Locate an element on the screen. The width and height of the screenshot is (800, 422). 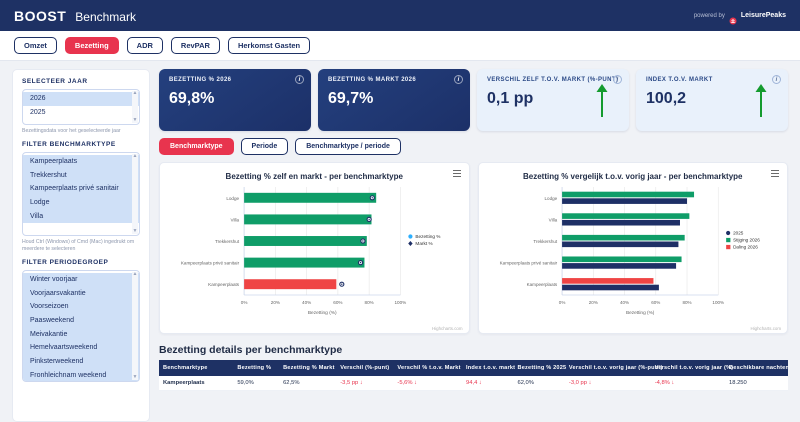
svg-text: Bezetting % is located at coordinates (427, 236).